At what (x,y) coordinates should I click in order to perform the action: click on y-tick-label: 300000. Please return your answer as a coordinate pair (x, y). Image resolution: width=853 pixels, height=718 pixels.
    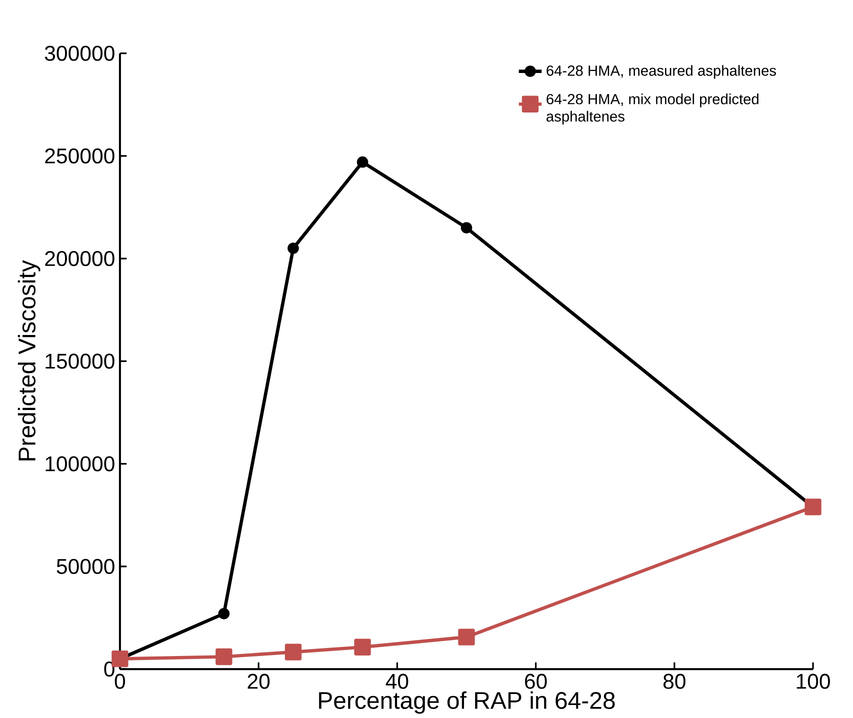
    Looking at the image, I should click on (79, 53).